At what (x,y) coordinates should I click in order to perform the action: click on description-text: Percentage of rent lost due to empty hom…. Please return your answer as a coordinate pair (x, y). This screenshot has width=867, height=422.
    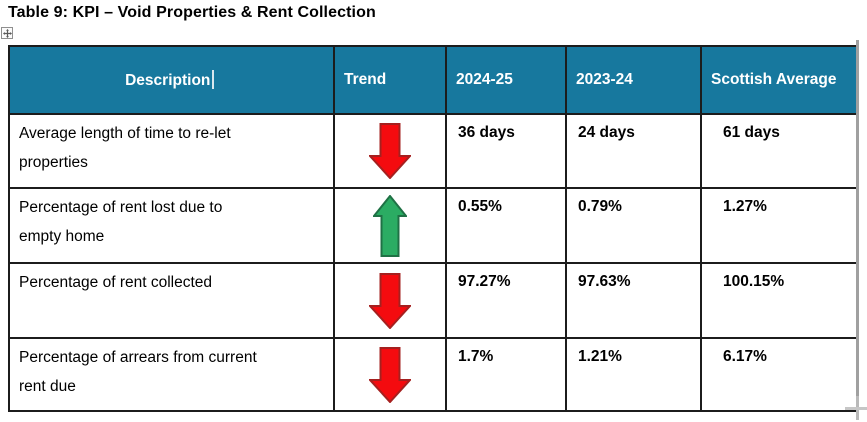
    Looking at the image, I should click on (121, 222).